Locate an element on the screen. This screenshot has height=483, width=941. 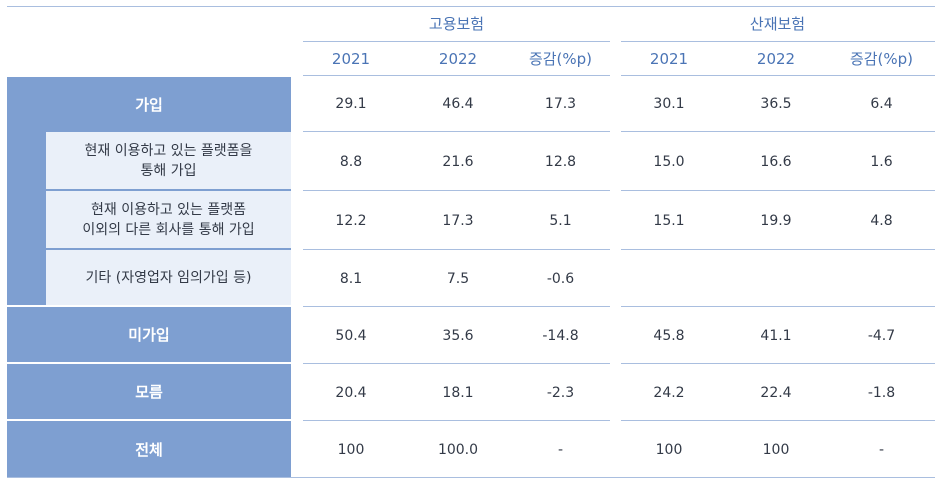
col-header-2022-employment: 2022 is located at coordinates (458, 59).